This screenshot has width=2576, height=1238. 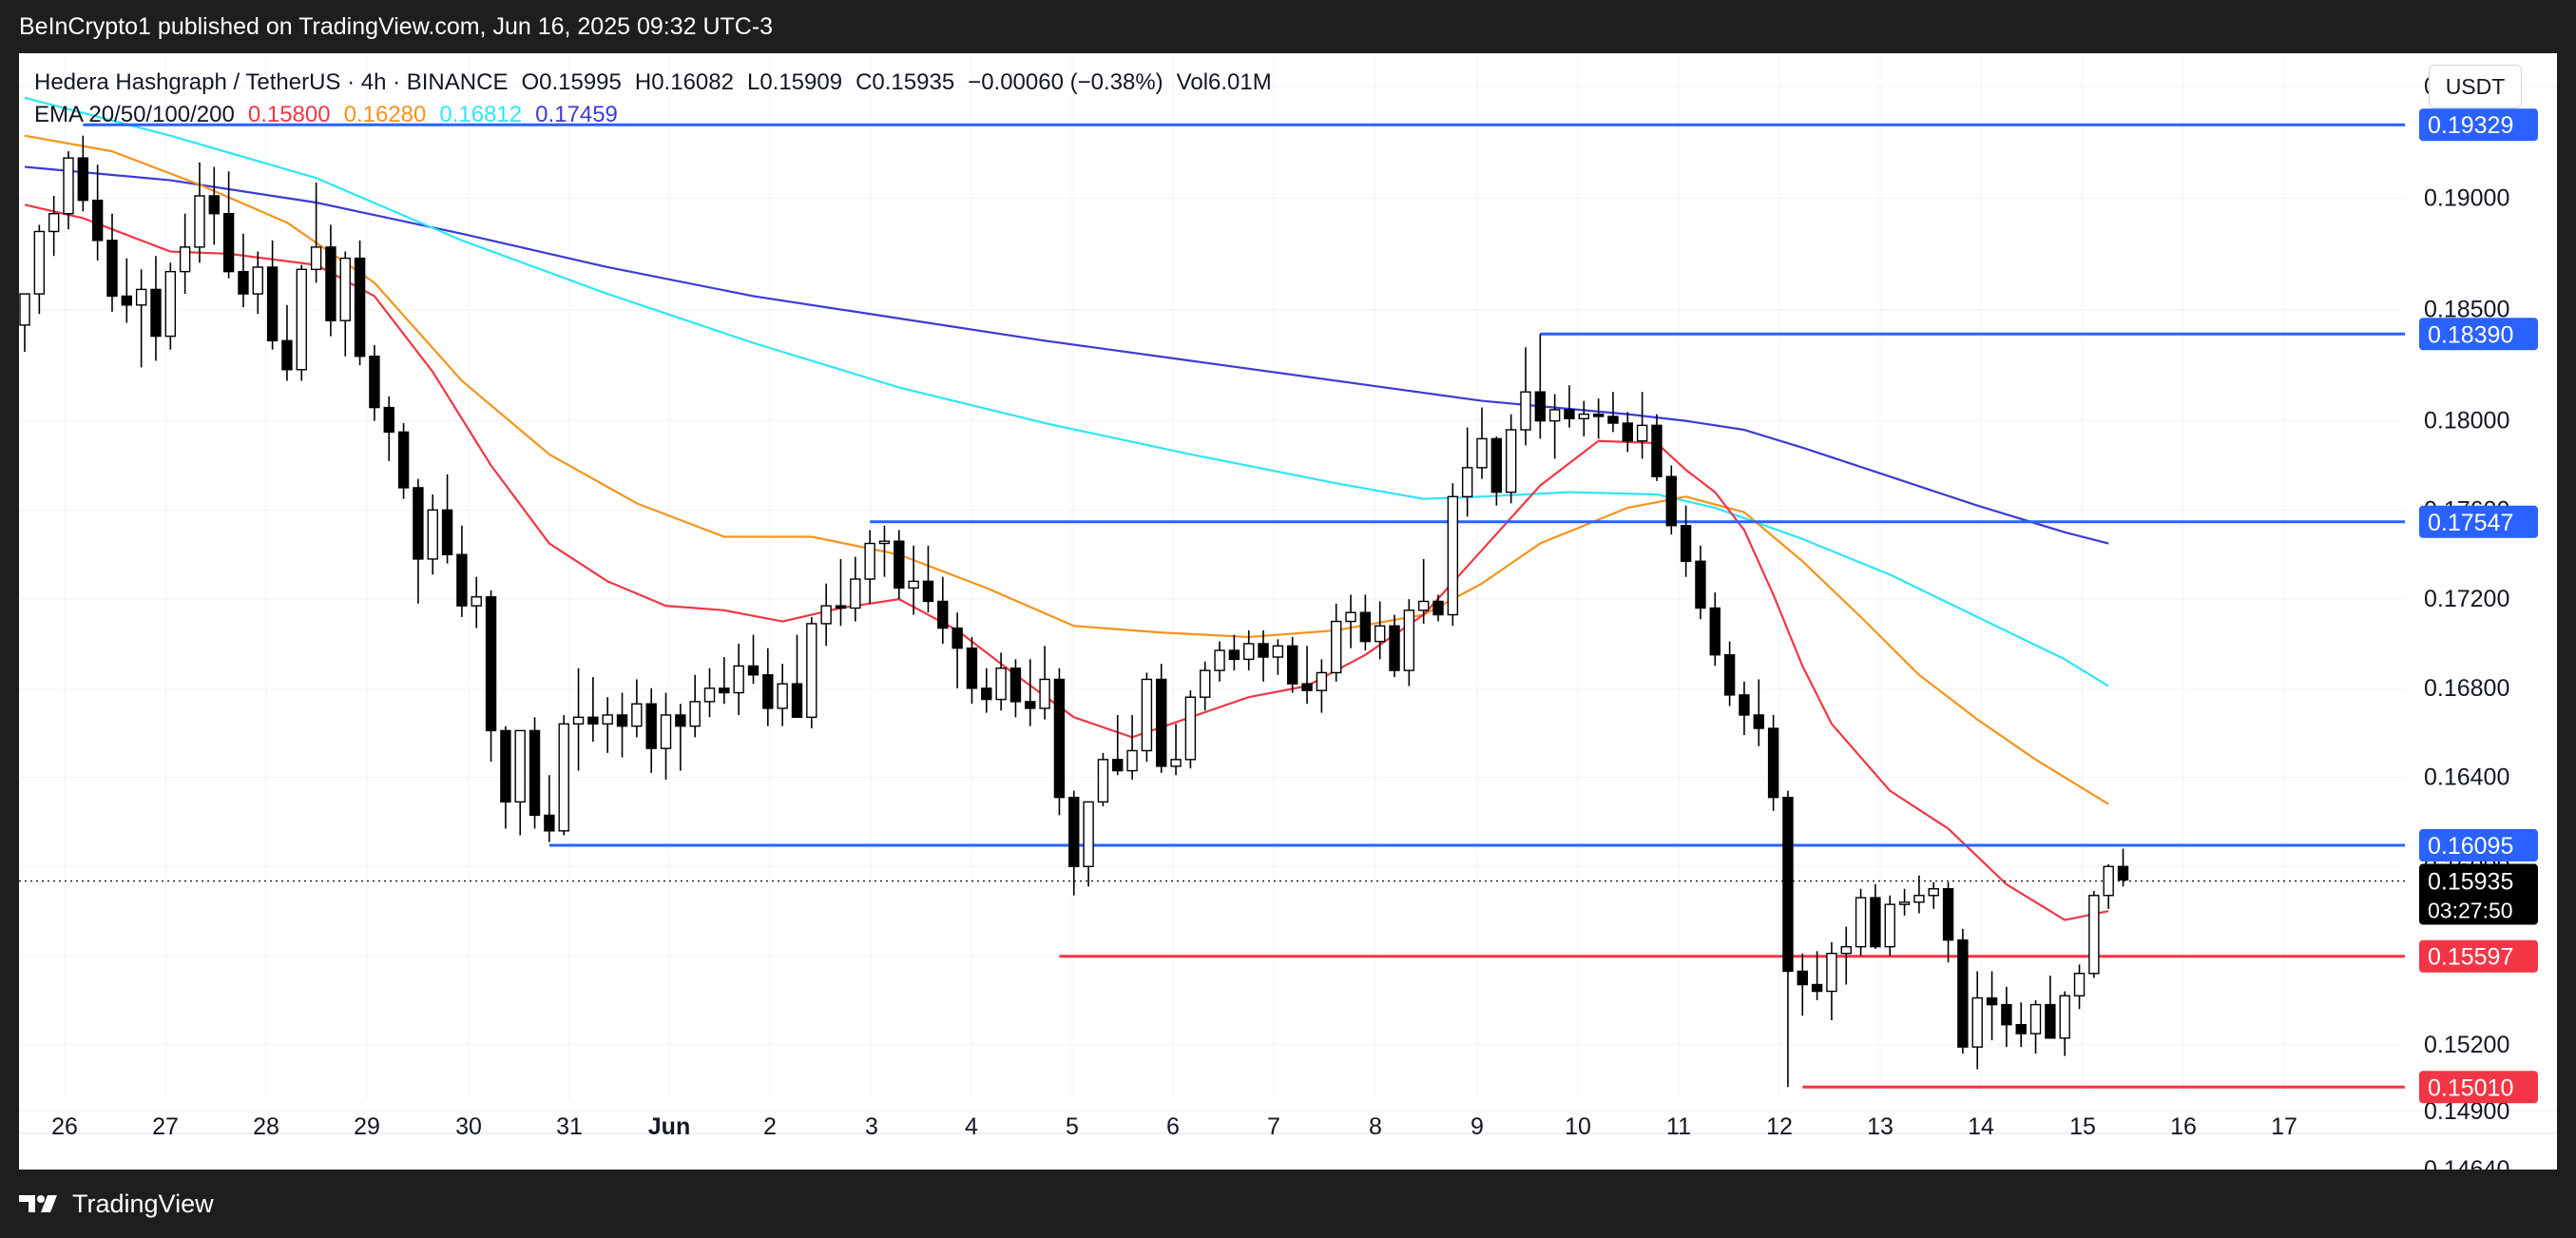 I want to click on tradingview-logo: TradingView, so click(x=116, y=1205).